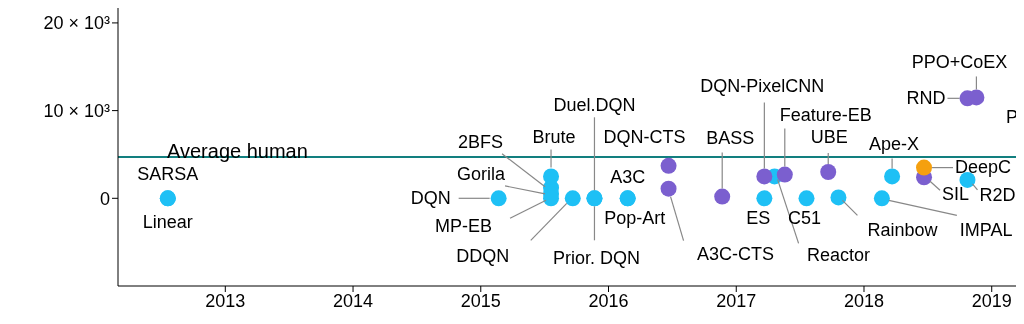 This screenshot has height=324, width=1024. What do you see at coordinates (903, 230) in the screenshot?
I see `annotation: Rainbow` at bounding box center [903, 230].